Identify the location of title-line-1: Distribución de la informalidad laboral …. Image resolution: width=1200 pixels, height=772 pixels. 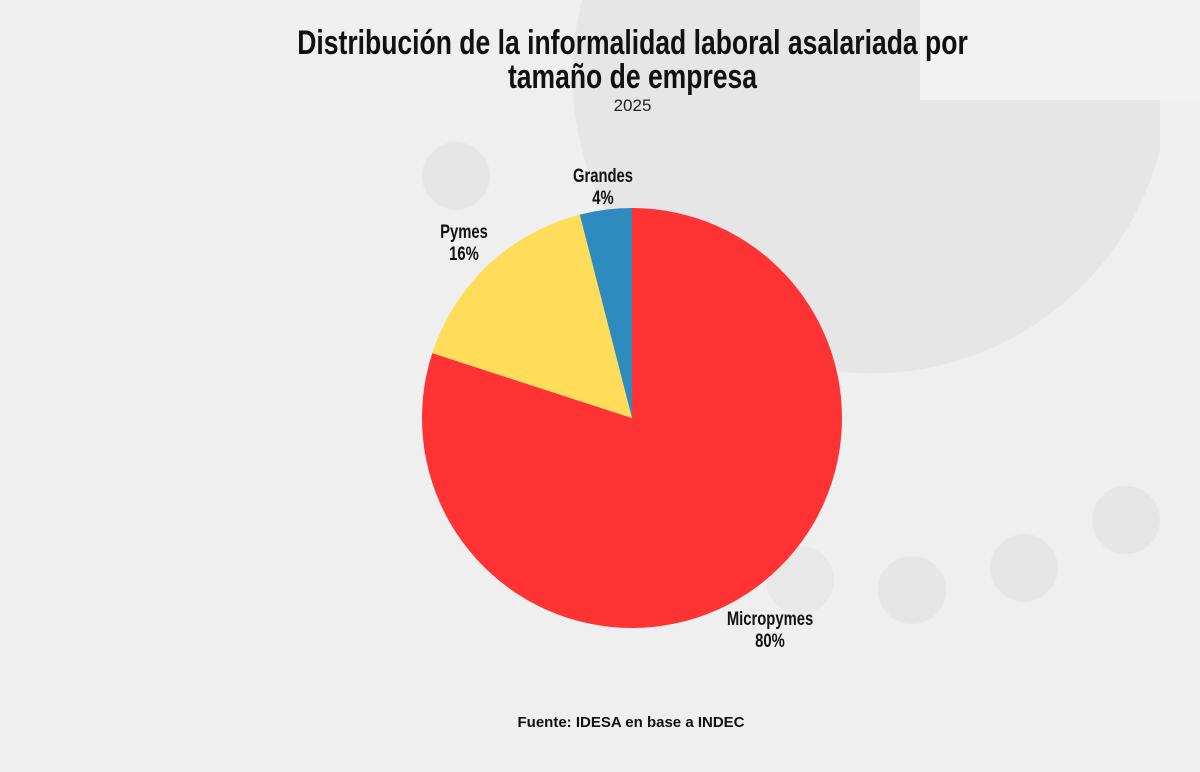
(632, 43).